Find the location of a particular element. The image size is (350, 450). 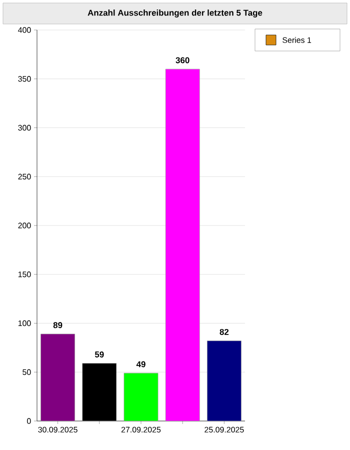

data-label: 360 is located at coordinates (183, 60).